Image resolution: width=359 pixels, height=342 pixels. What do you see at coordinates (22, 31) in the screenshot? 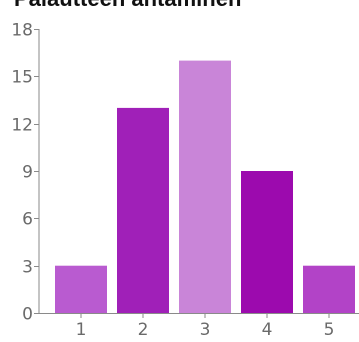
I see `y-tick-label: 18` at bounding box center [22, 31].